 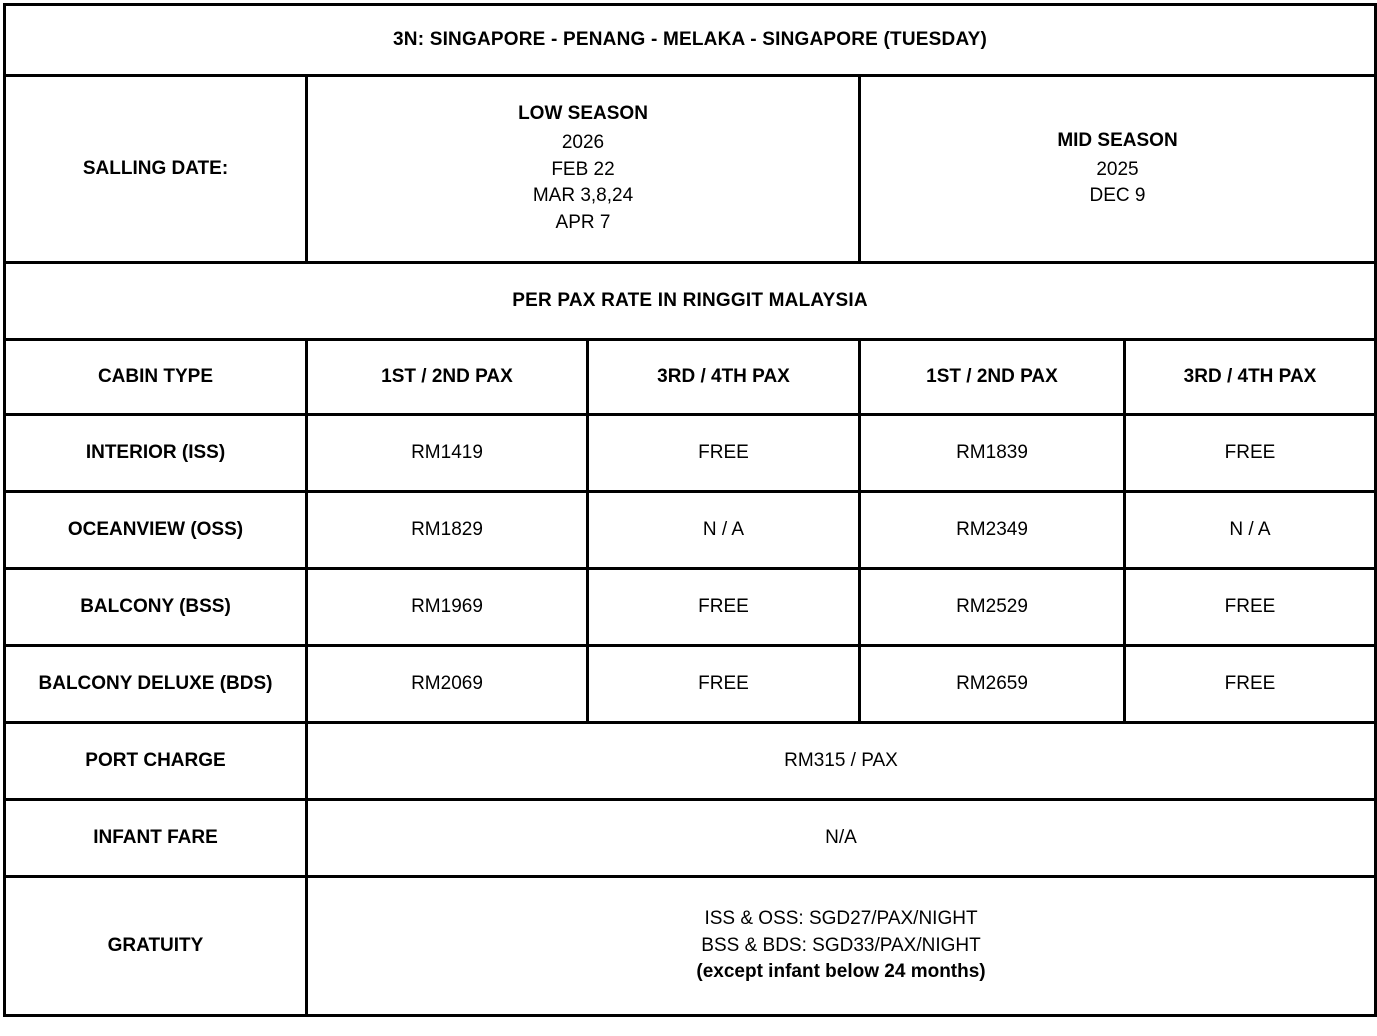 What do you see at coordinates (841, 918) in the screenshot?
I see `gratuity-line-iss-oss: ISS & OSS: SGD27/PAX/NIGHT` at bounding box center [841, 918].